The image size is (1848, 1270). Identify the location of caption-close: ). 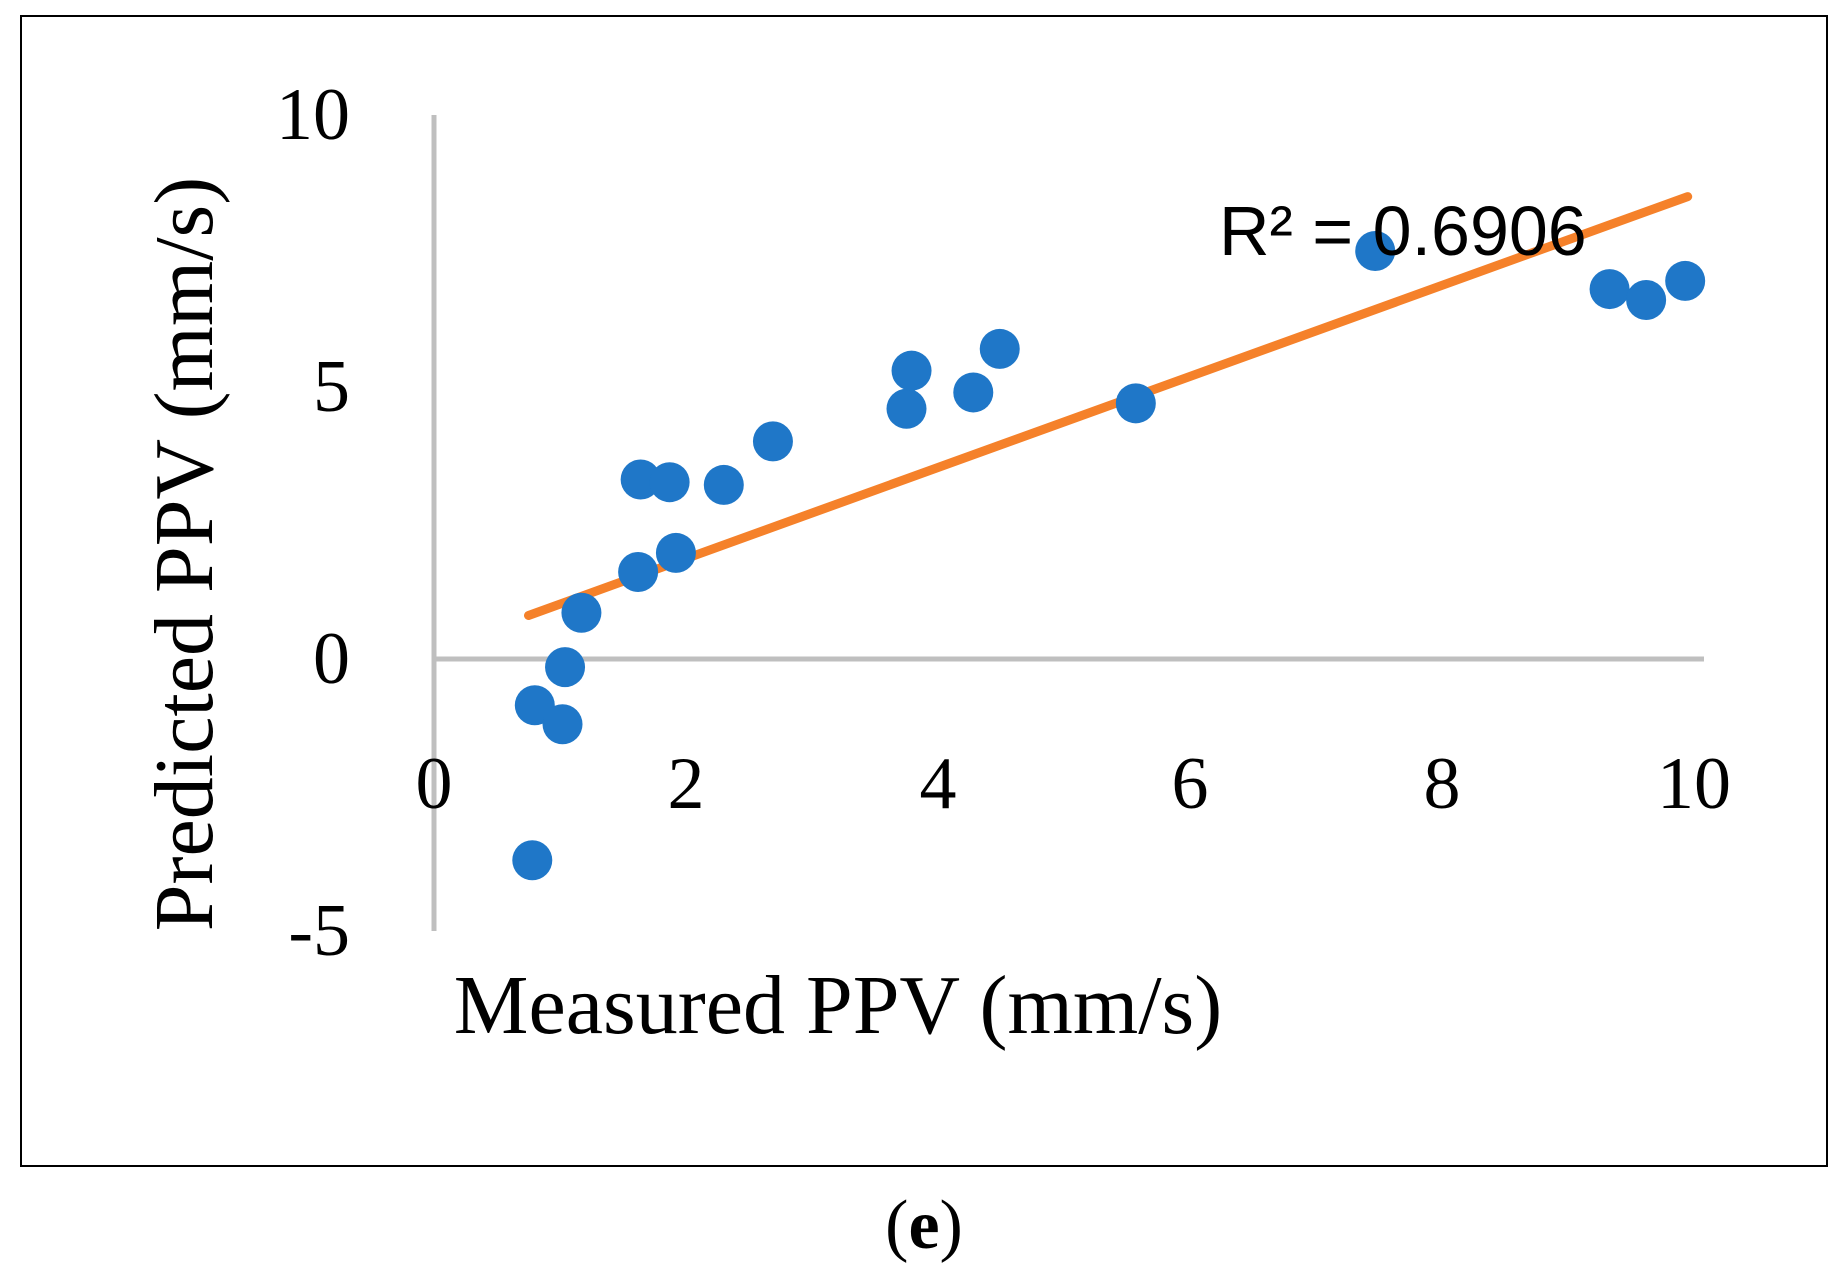
(951, 1225).